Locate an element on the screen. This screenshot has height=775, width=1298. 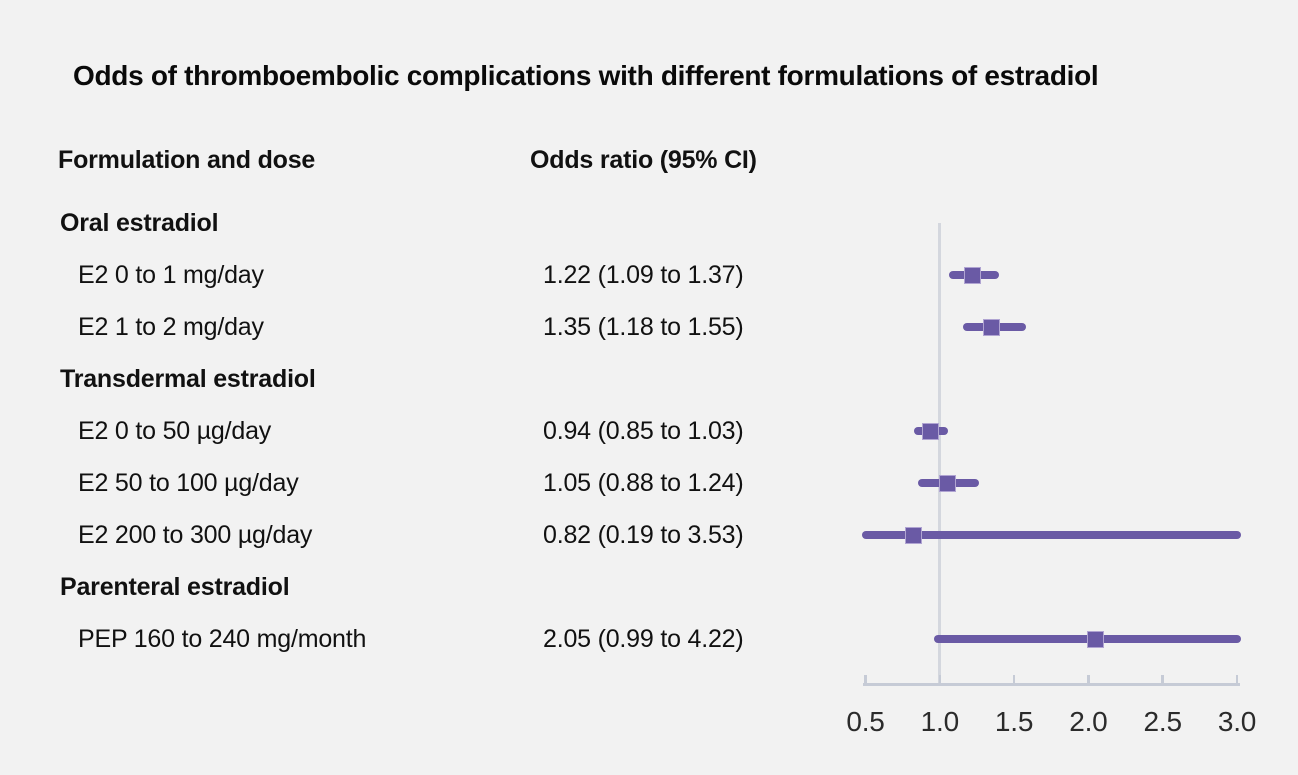
row-value-e2-0-to-1-mg-day: 1.22 (1.09 to 1.37) is located at coordinates (643, 274).